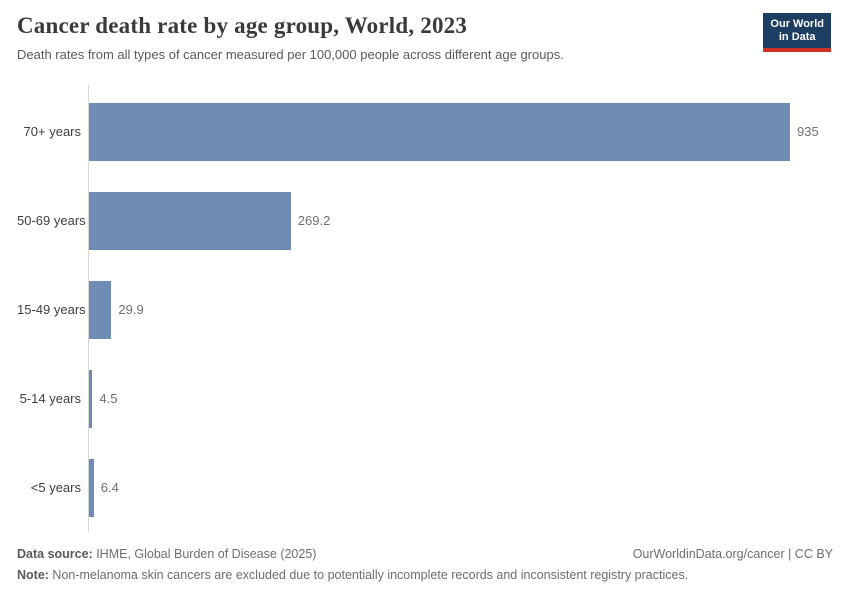  I want to click on value-label: 6.4, so click(109, 487).